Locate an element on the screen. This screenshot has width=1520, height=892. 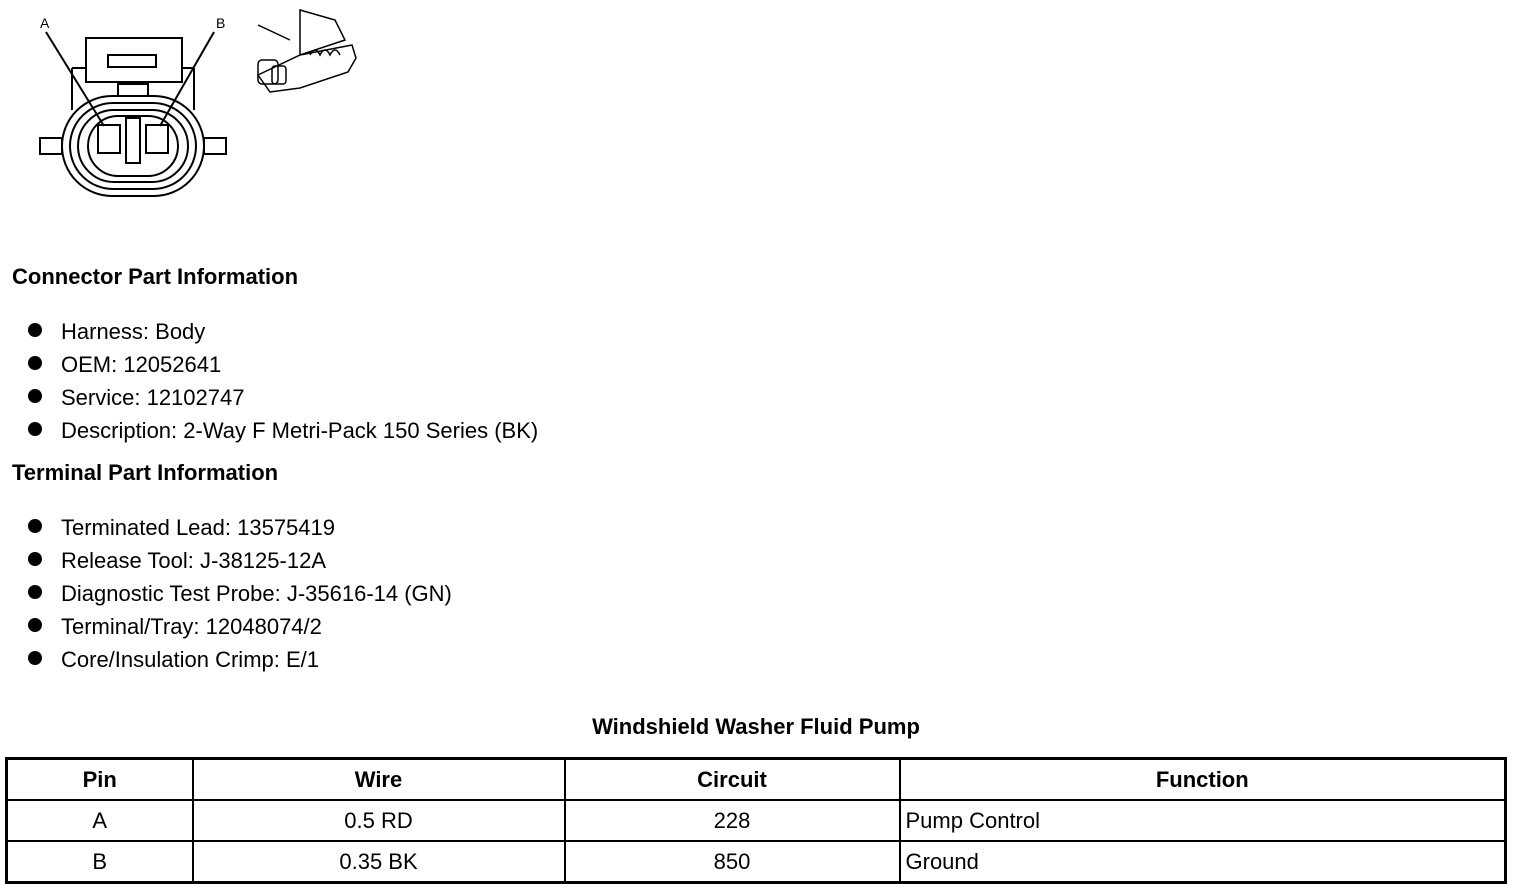
connector-face-drawing: A B is located at coordinates (198, 103).